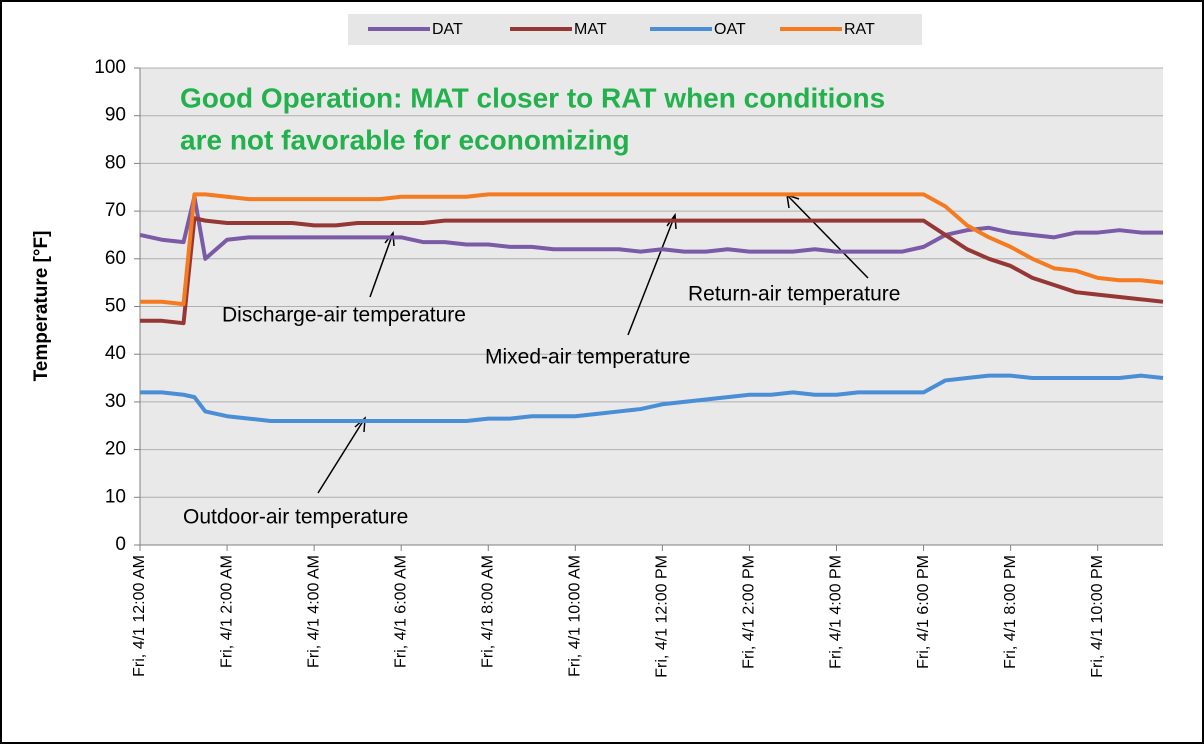 The width and height of the screenshot is (1204, 744). Describe the element at coordinates (110, 67) in the screenshot. I see `y-tick-label: 100` at that location.